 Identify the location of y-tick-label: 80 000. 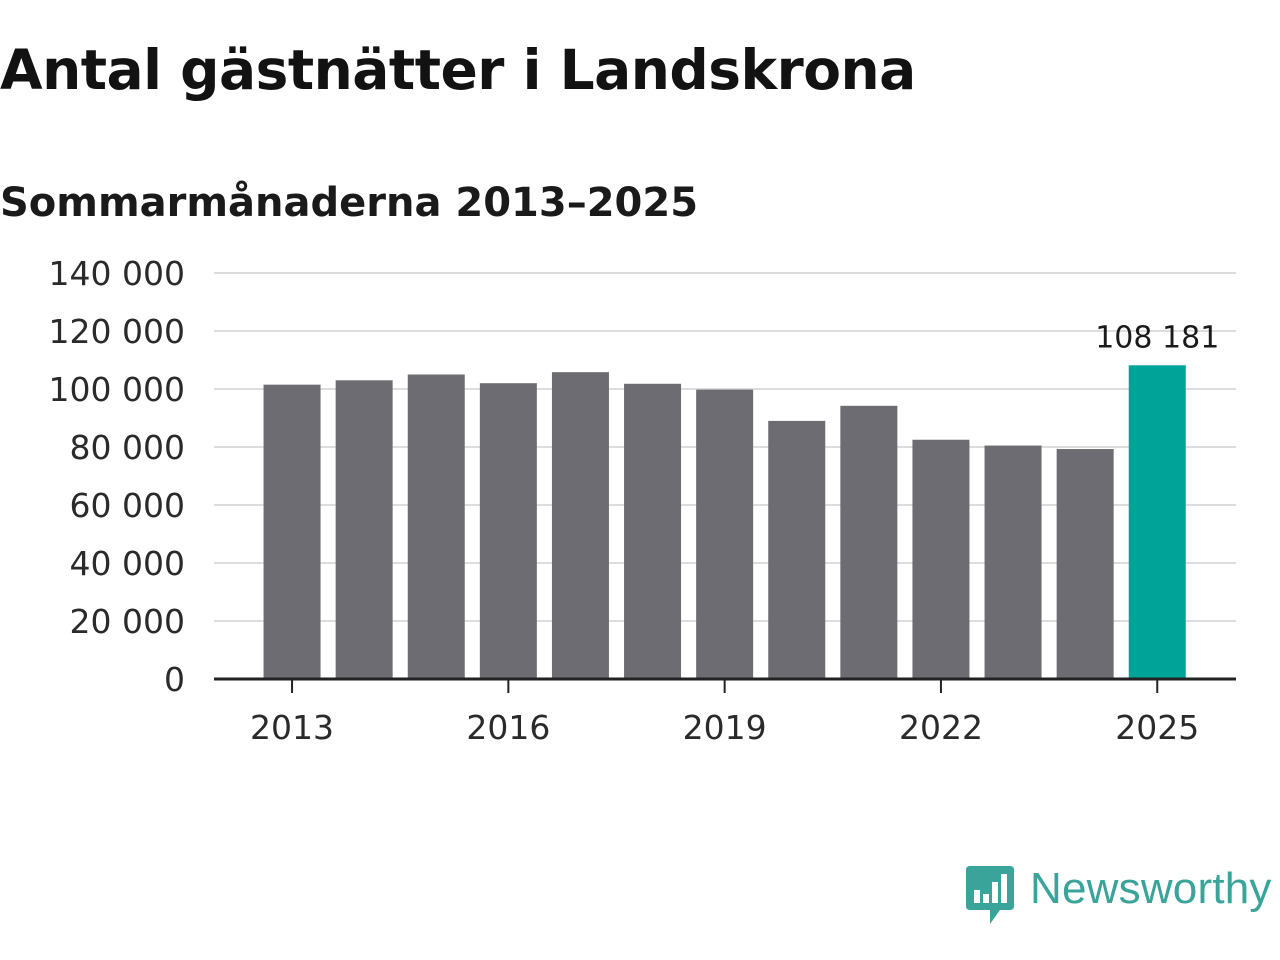
(127, 447).